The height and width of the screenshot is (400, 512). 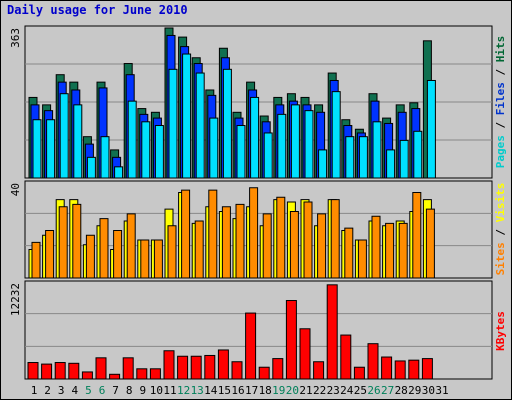 I want to click on legend-bottom: KBytes, so click(x=500, y=331).